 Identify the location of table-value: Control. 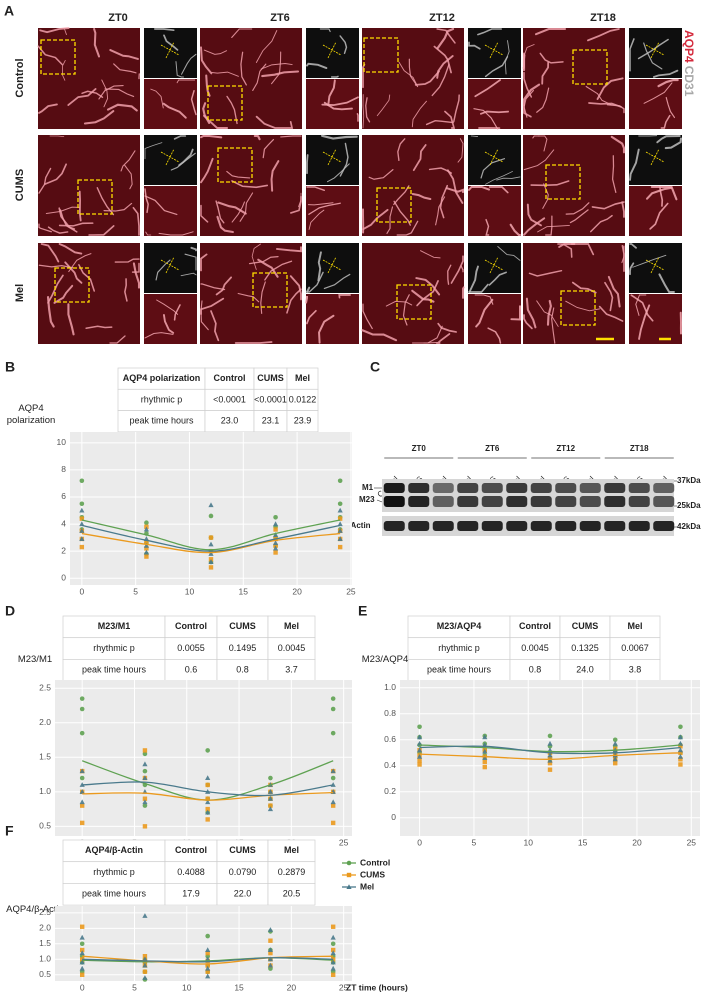
(535, 626).